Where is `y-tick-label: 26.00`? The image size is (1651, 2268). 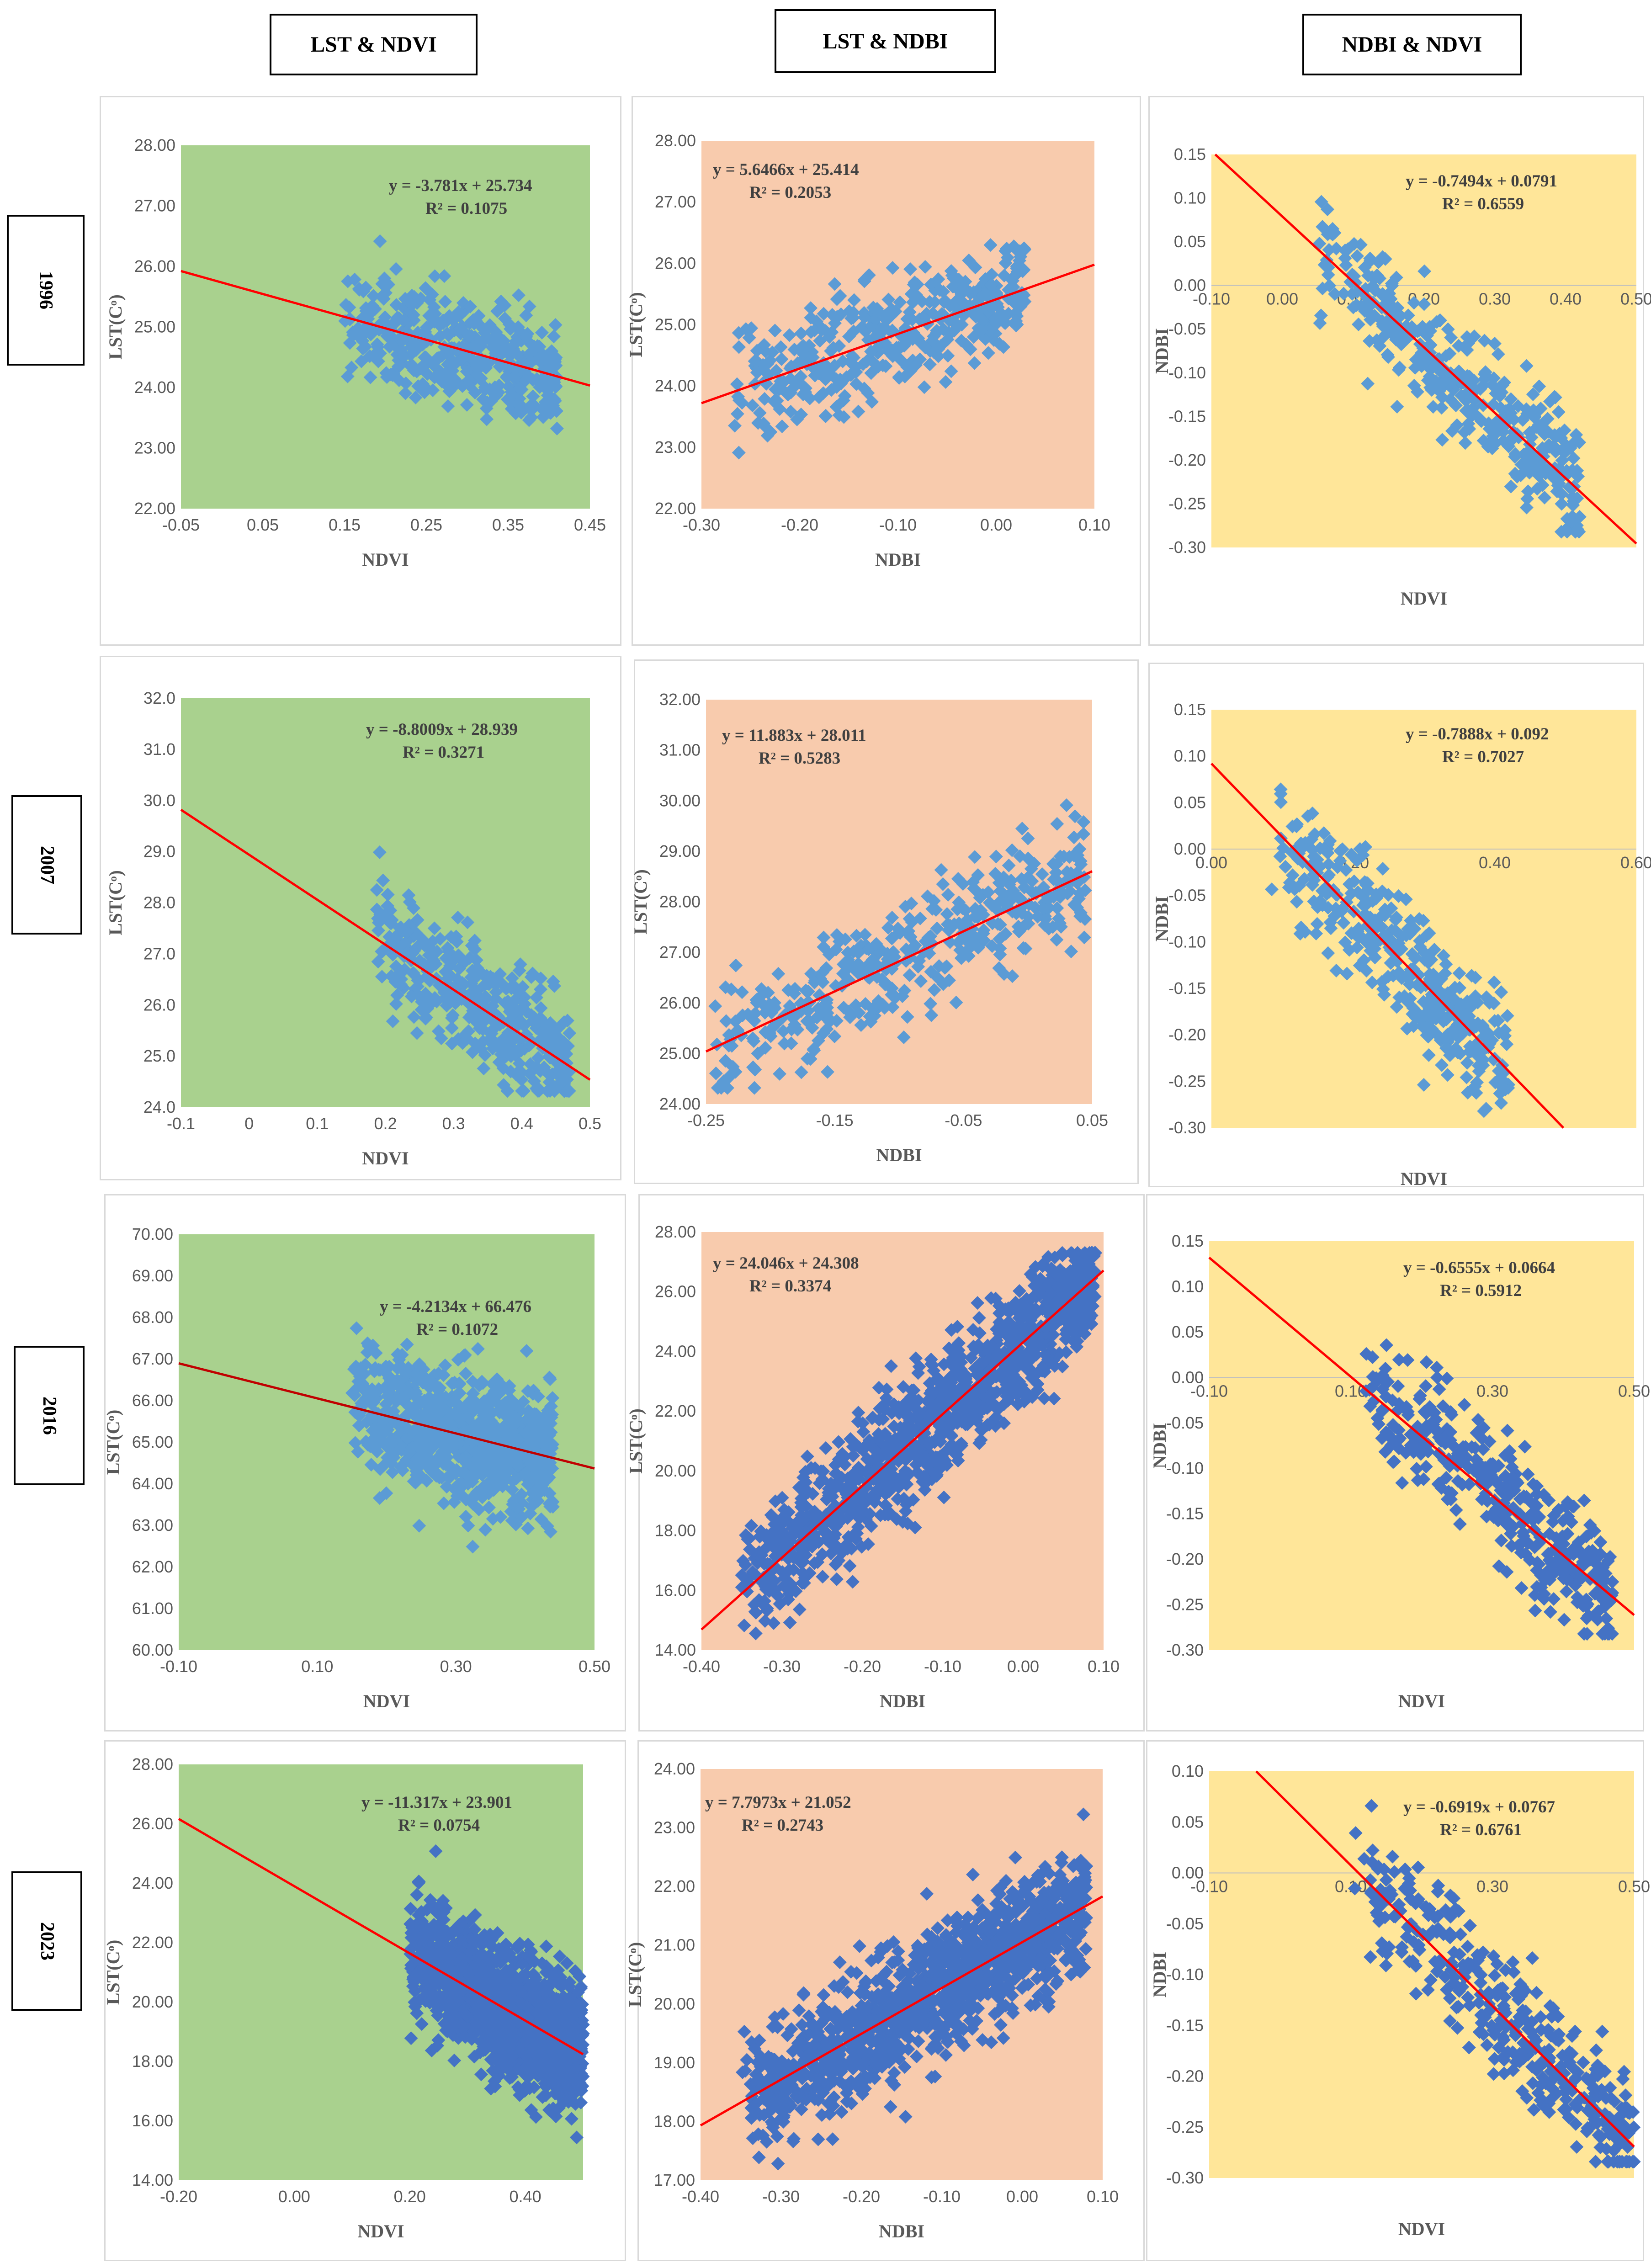
y-tick-label: 26.00 is located at coordinates (676, 1291).